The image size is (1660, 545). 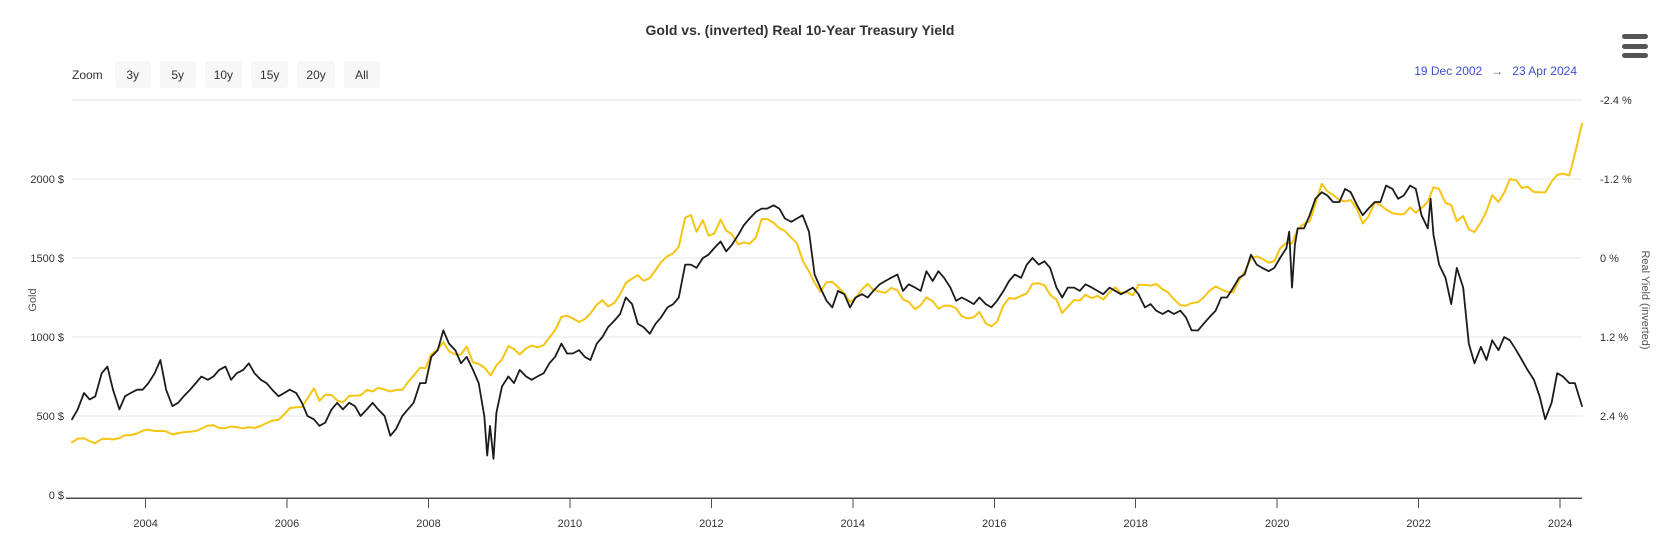 What do you see at coordinates (1277, 524) in the screenshot?
I see `x-axis-tick-label: 2020` at bounding box center [1277, 524].